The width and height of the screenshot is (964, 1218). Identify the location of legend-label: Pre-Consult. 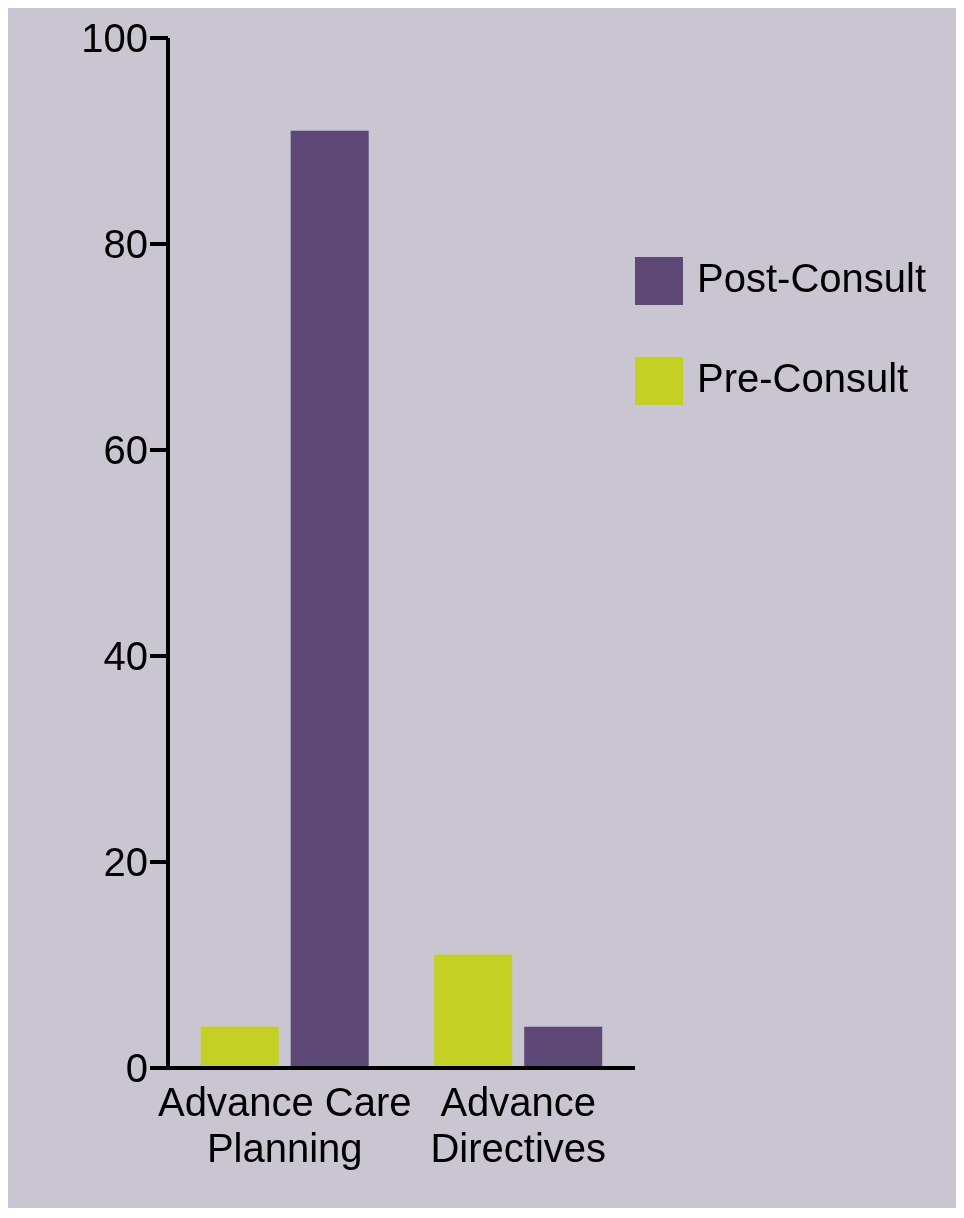
(803, 378).